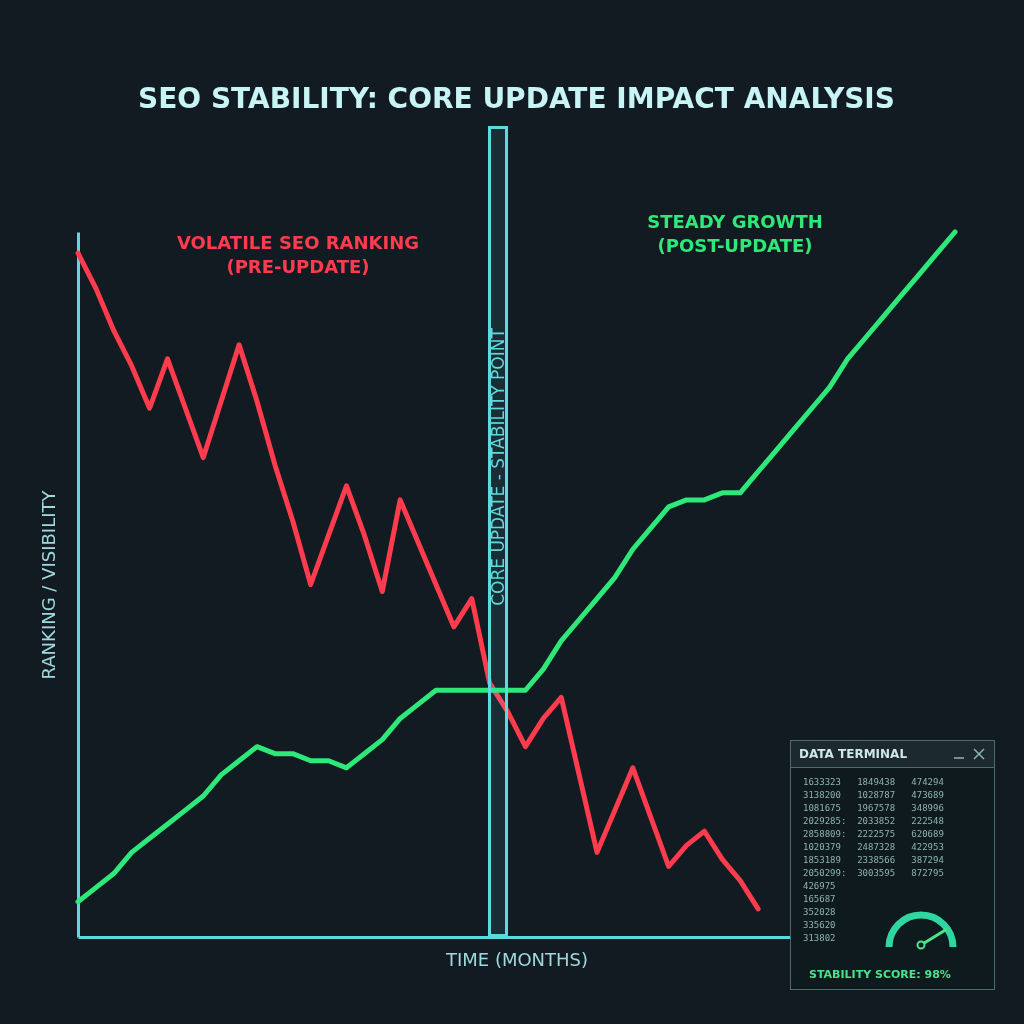 Image resolution: width=1024 pixels, height=1024 pixels. I want to click on annotation: 2029285: 2033852 222548, so click(874, 821).